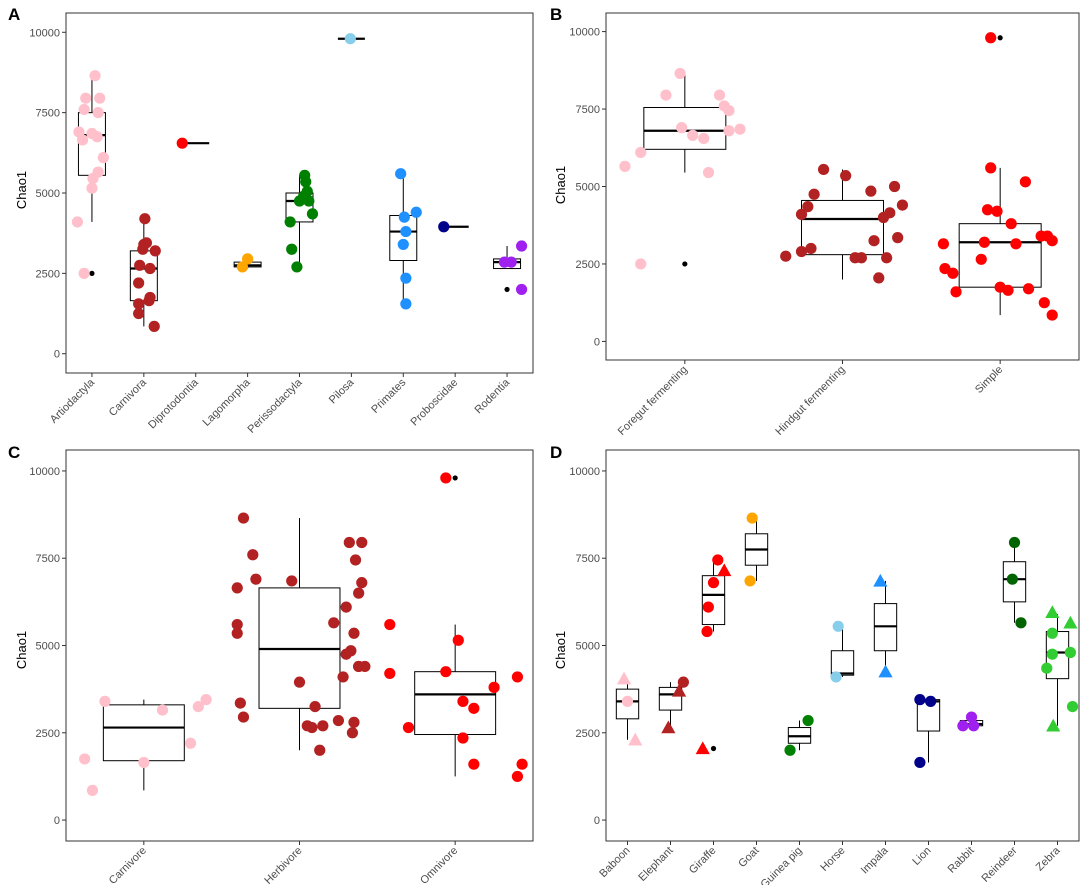  What do you see at coordinates (283, 865) in the screenshot?
I see `x-tick-label-herbivore: Herbivore` at bounding box center [283, 865].